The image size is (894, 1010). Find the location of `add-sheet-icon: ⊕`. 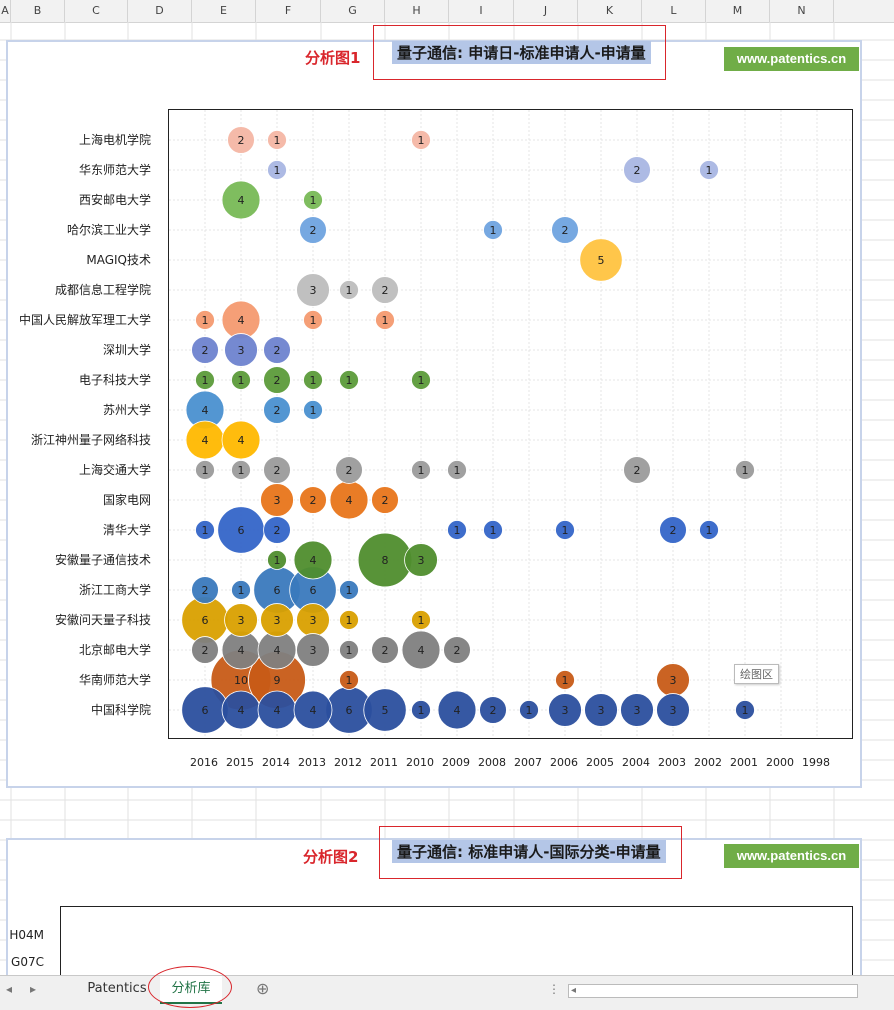

add-sheet-icon: ⊕ is located at coordinates (262, 989).